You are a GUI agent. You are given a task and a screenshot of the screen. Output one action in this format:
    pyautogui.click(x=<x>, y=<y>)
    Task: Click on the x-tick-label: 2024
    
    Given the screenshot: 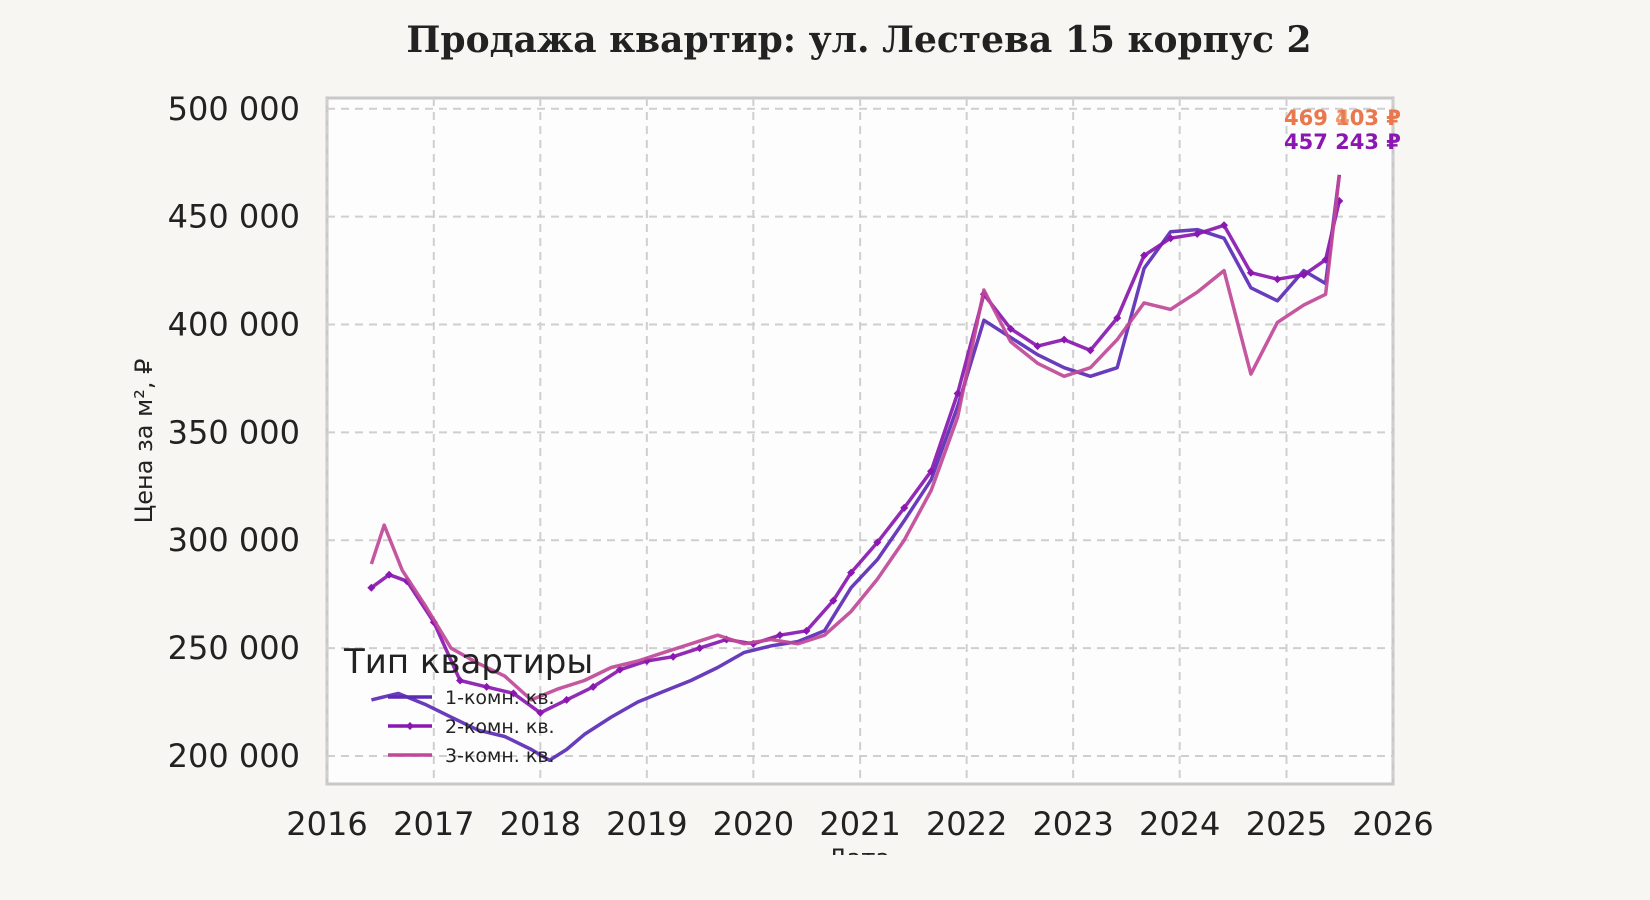 What is the action you would take?
    pyautogui.click(x=1179, y=824)
    